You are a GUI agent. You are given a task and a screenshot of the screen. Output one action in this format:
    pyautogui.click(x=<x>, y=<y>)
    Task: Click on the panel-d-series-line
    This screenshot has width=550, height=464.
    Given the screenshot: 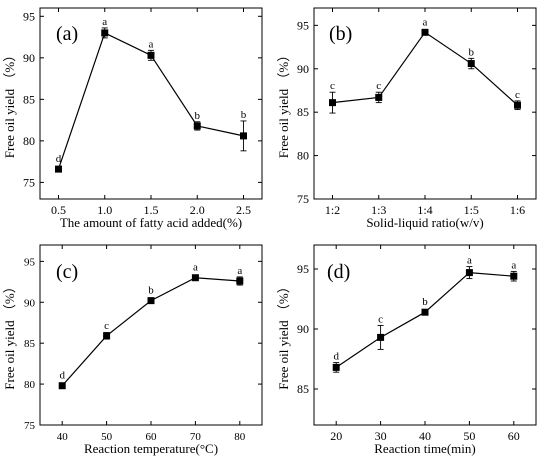 What is the action you would take?
    pyautogui.click(x=424, y=319)
    